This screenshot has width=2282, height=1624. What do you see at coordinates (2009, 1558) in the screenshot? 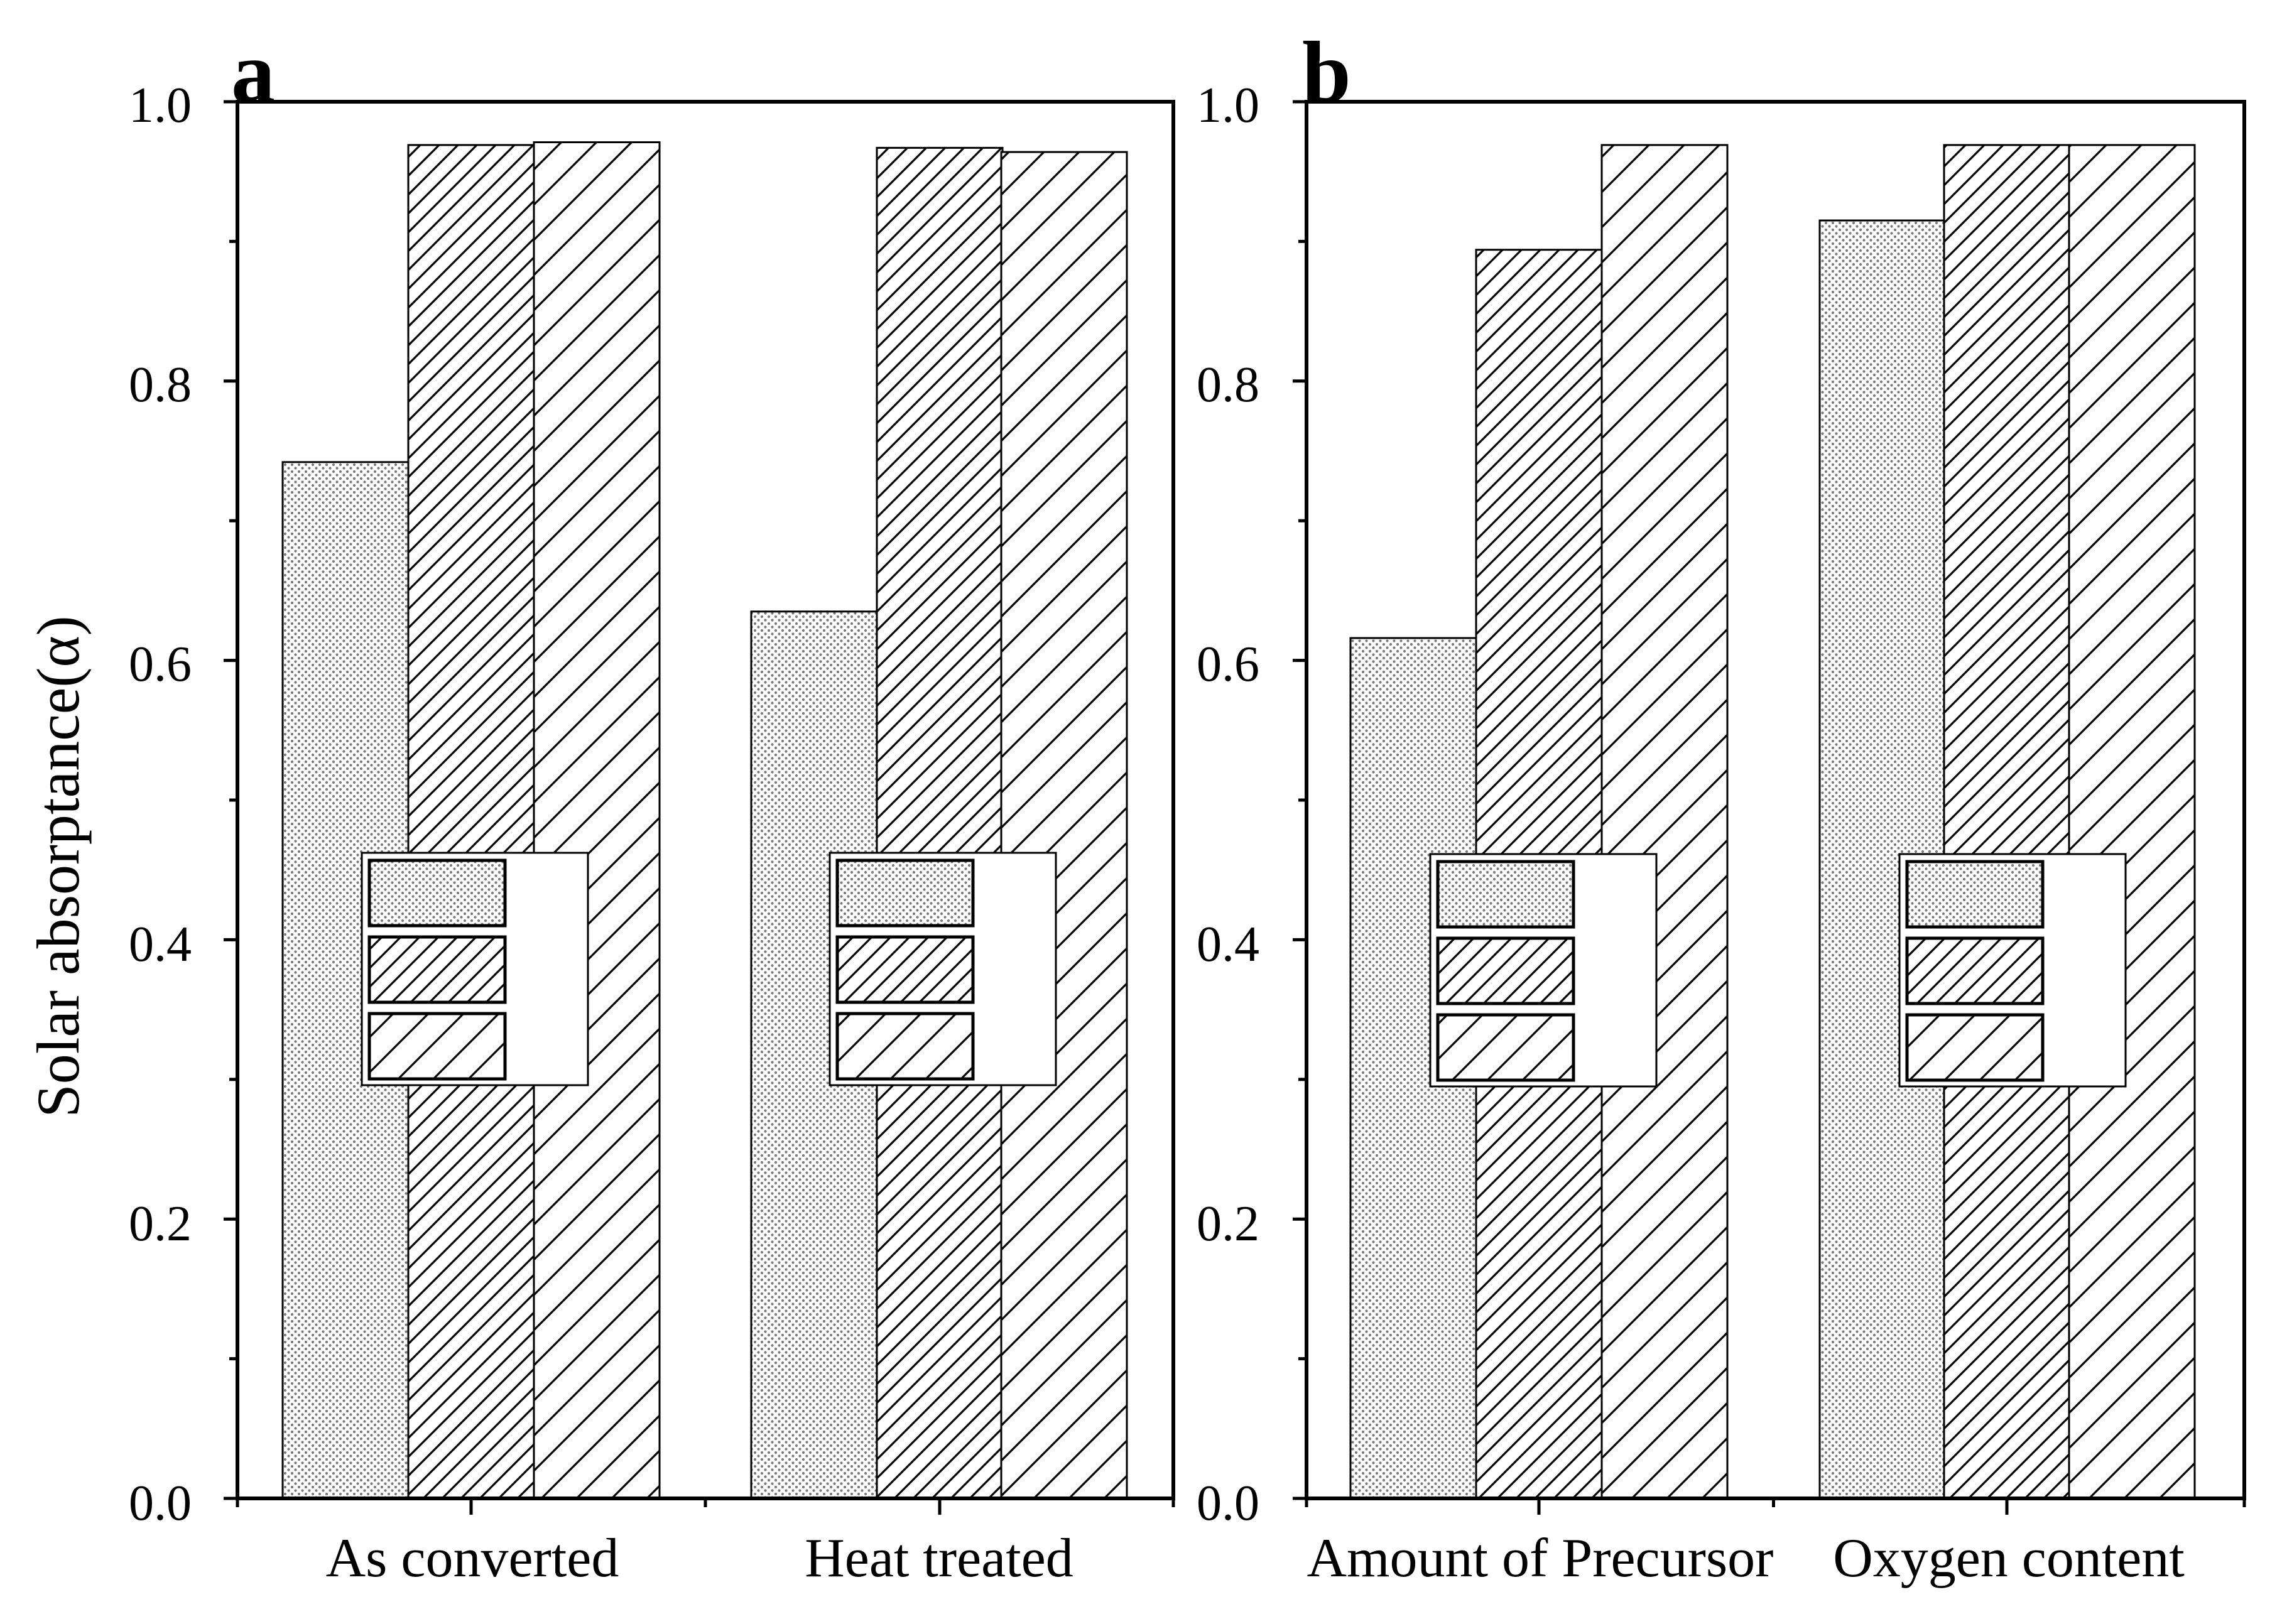
I see `x-category-label: Oxygen content` at bounding box center [2009, 1558].